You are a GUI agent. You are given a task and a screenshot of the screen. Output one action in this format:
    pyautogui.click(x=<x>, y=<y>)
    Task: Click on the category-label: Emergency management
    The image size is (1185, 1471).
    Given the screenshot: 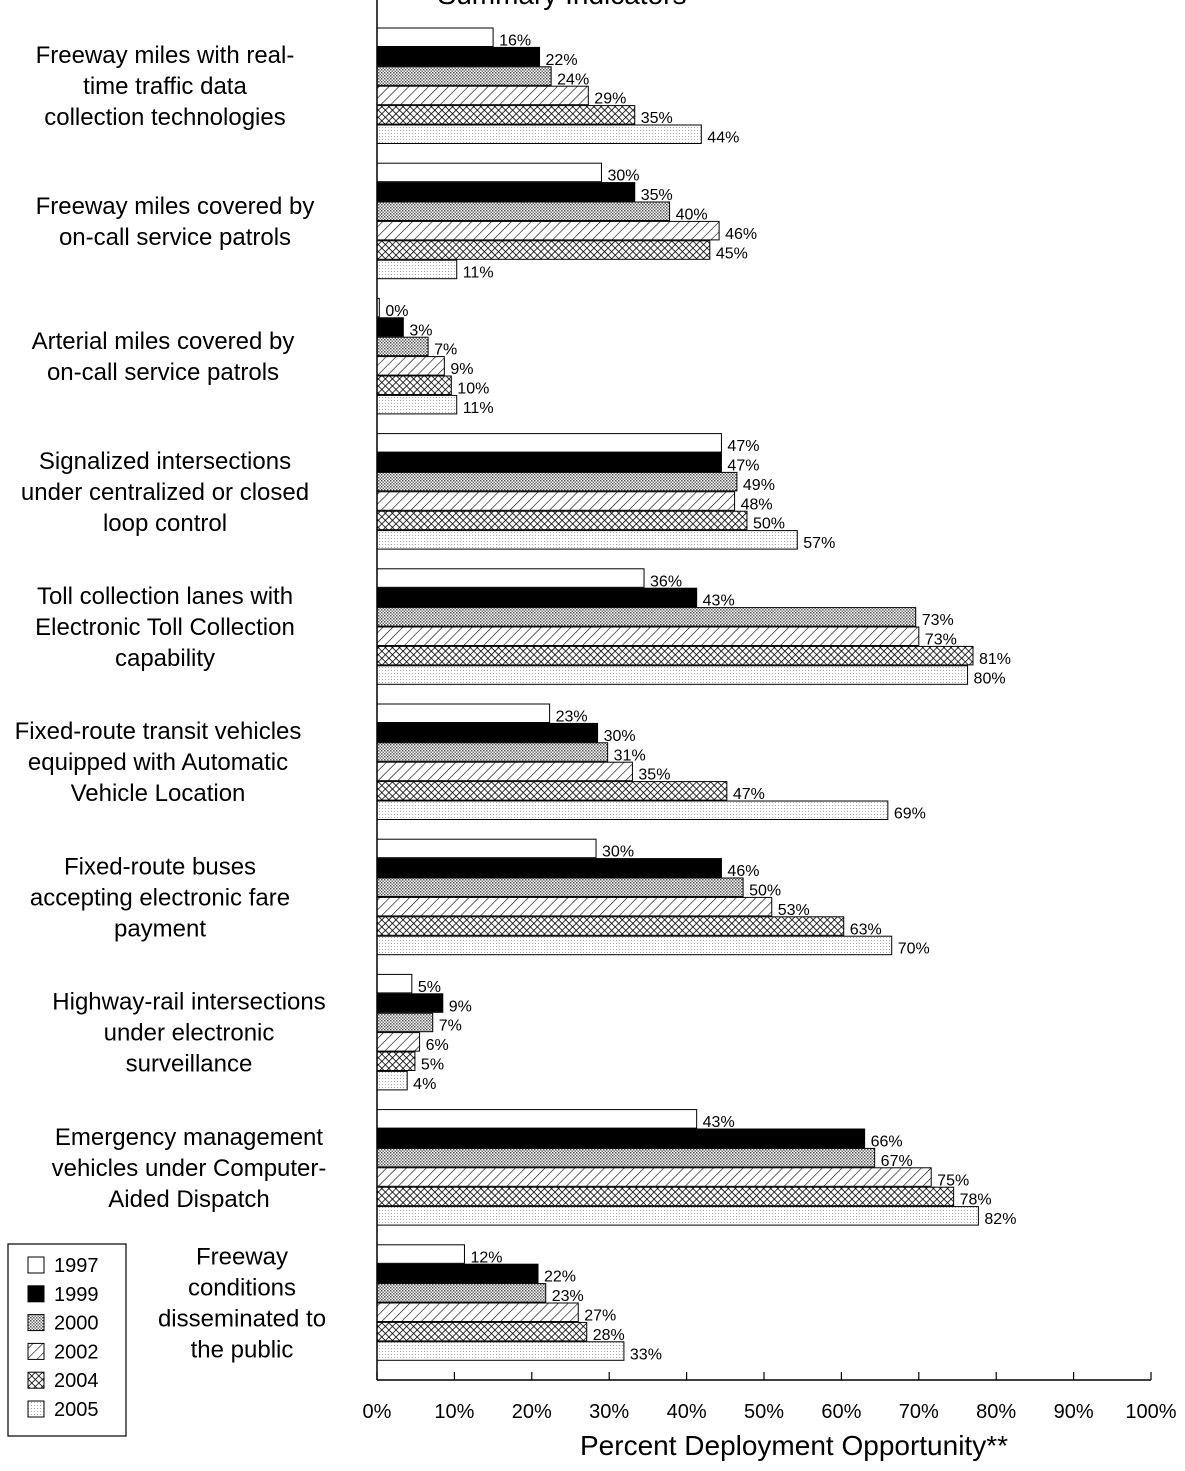 What is the action you would take?
    pyautogui.click(x=189, y=1137)
    